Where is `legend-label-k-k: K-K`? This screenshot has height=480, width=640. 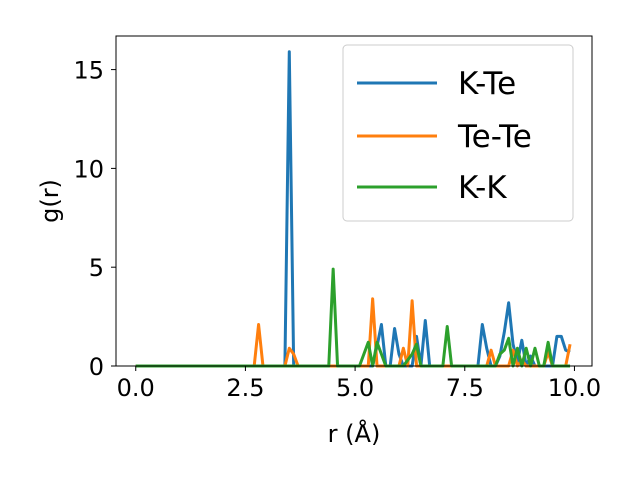 legend-label-k-k: K-K is located at coordinates (482, 188).